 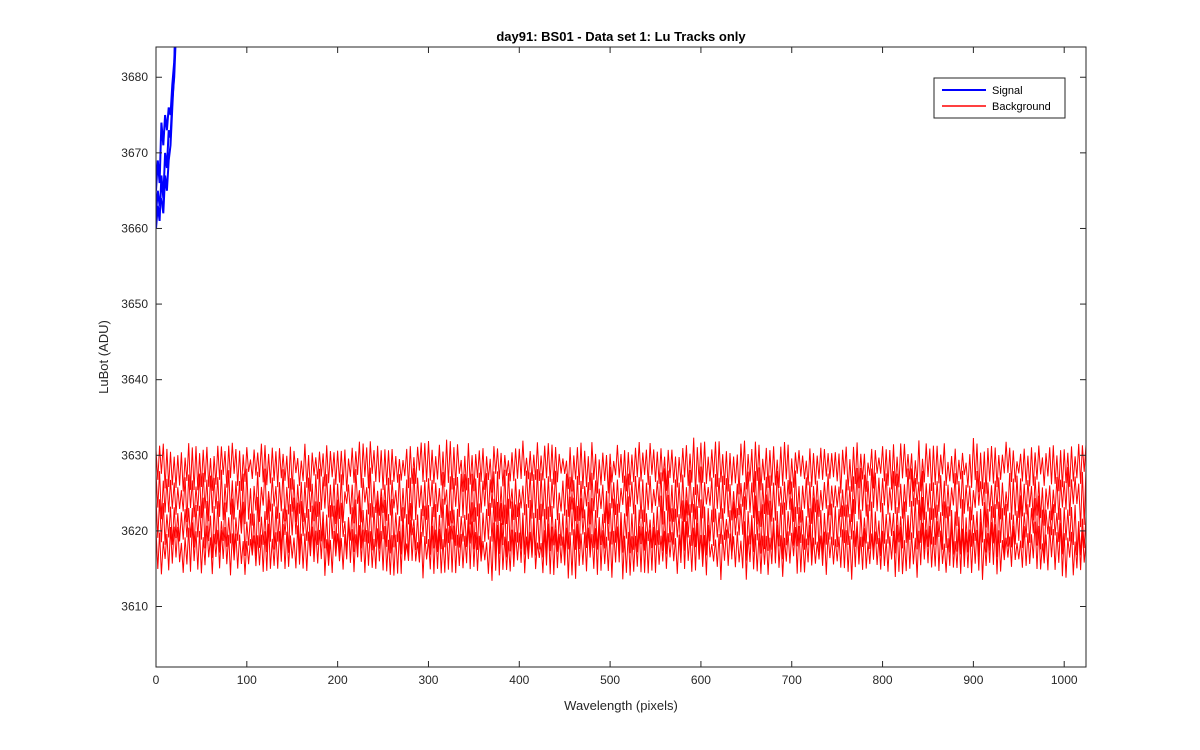 What do you see at coordinates (792, 680) in the screenshot?
I see `x-tick-label: 700` at bounding box center [792, 680].